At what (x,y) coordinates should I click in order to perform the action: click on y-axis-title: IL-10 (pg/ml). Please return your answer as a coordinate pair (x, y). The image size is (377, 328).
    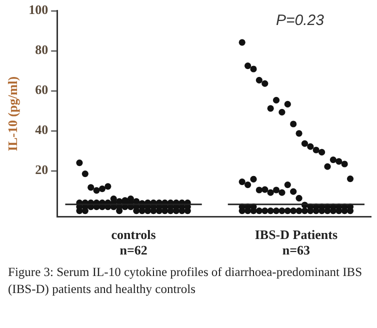
    Looking at the image, I should click on (12, 114).